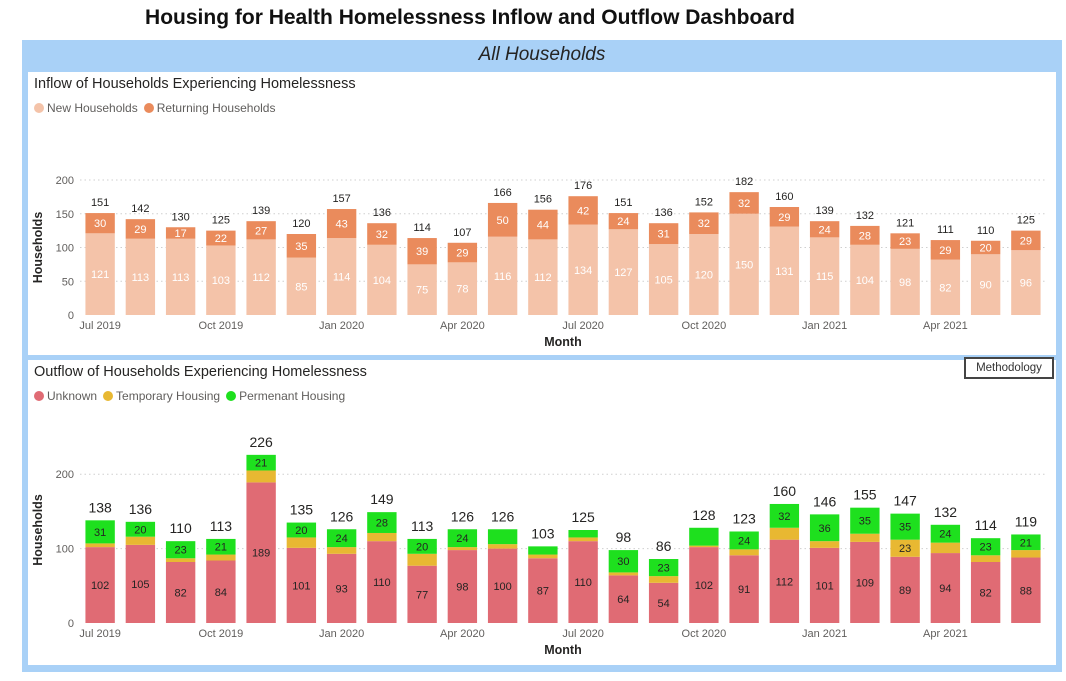 This screenshot has width=1066, height=681. I want to click on legend-item-unknown: Unknown, so click(65, 396).